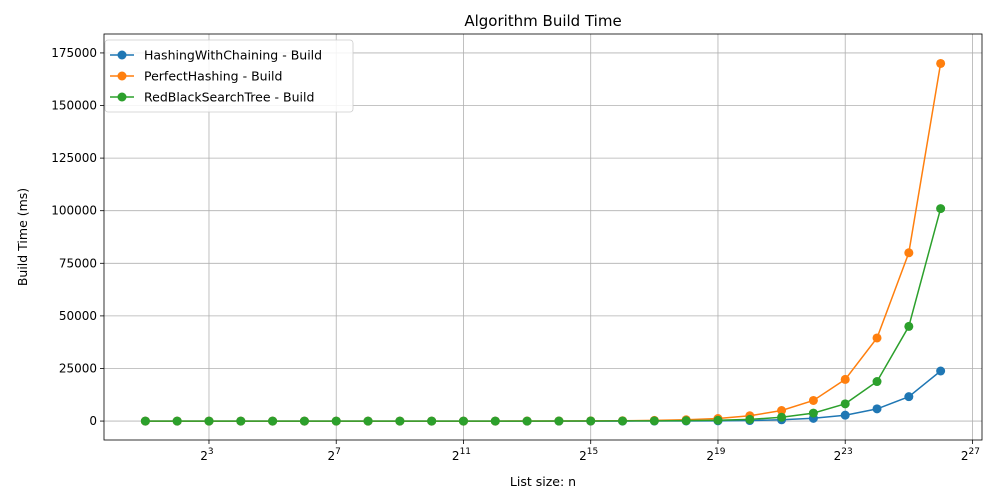 The width and height of the screenshot is (1000, 500). Describe the element at coordinates (77, 237) in the screenshot. I see `y-axis: 0 25000 50000 75000 100000 125000 150000 175000` at that location.